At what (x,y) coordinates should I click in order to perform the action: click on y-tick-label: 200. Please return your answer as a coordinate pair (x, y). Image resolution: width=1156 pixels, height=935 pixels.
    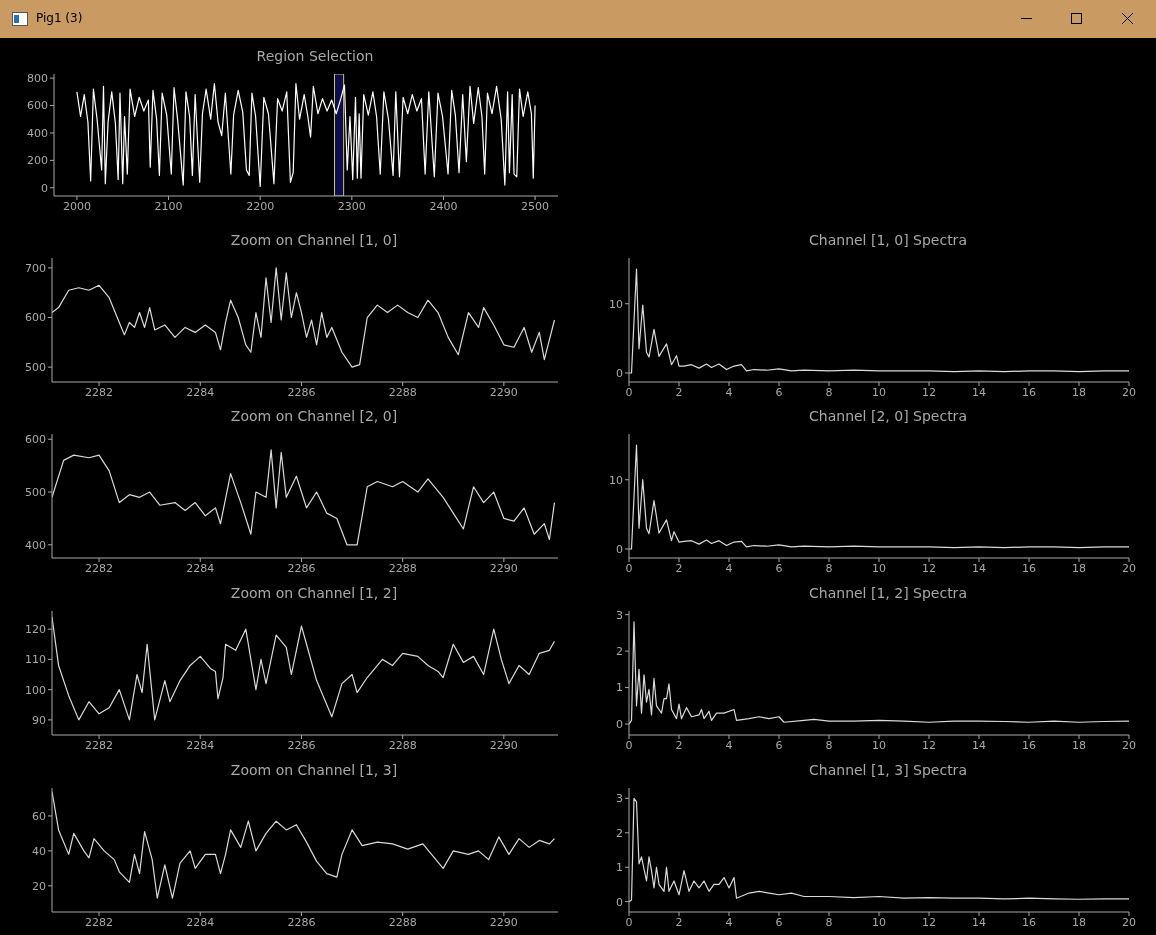
    Looking at the image, I should click on (37, 161).